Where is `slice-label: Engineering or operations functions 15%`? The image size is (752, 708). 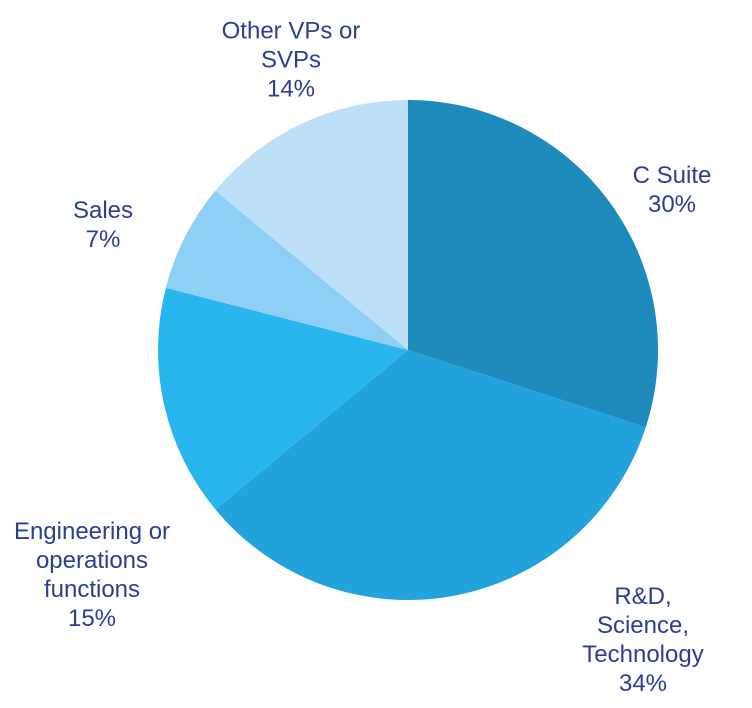 slice-label: Engineering or operations functions 15% is located at coordinates (92, 575).